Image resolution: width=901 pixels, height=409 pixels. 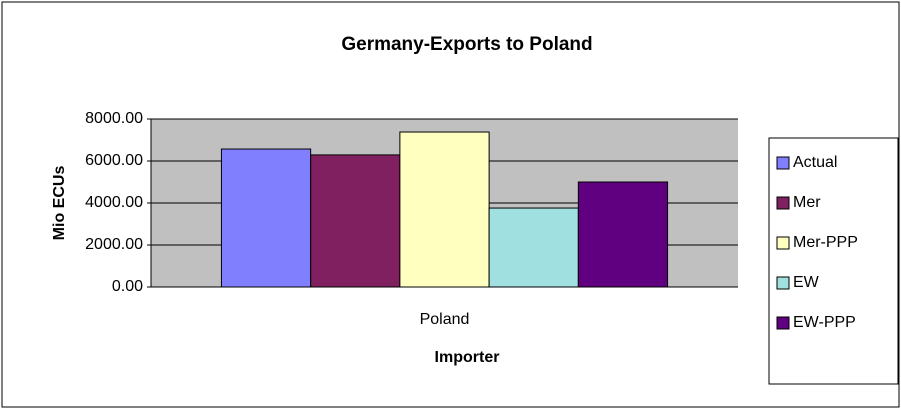 I want to click on y-axis-label: Mio ECUs, so click(x=59, y=203).